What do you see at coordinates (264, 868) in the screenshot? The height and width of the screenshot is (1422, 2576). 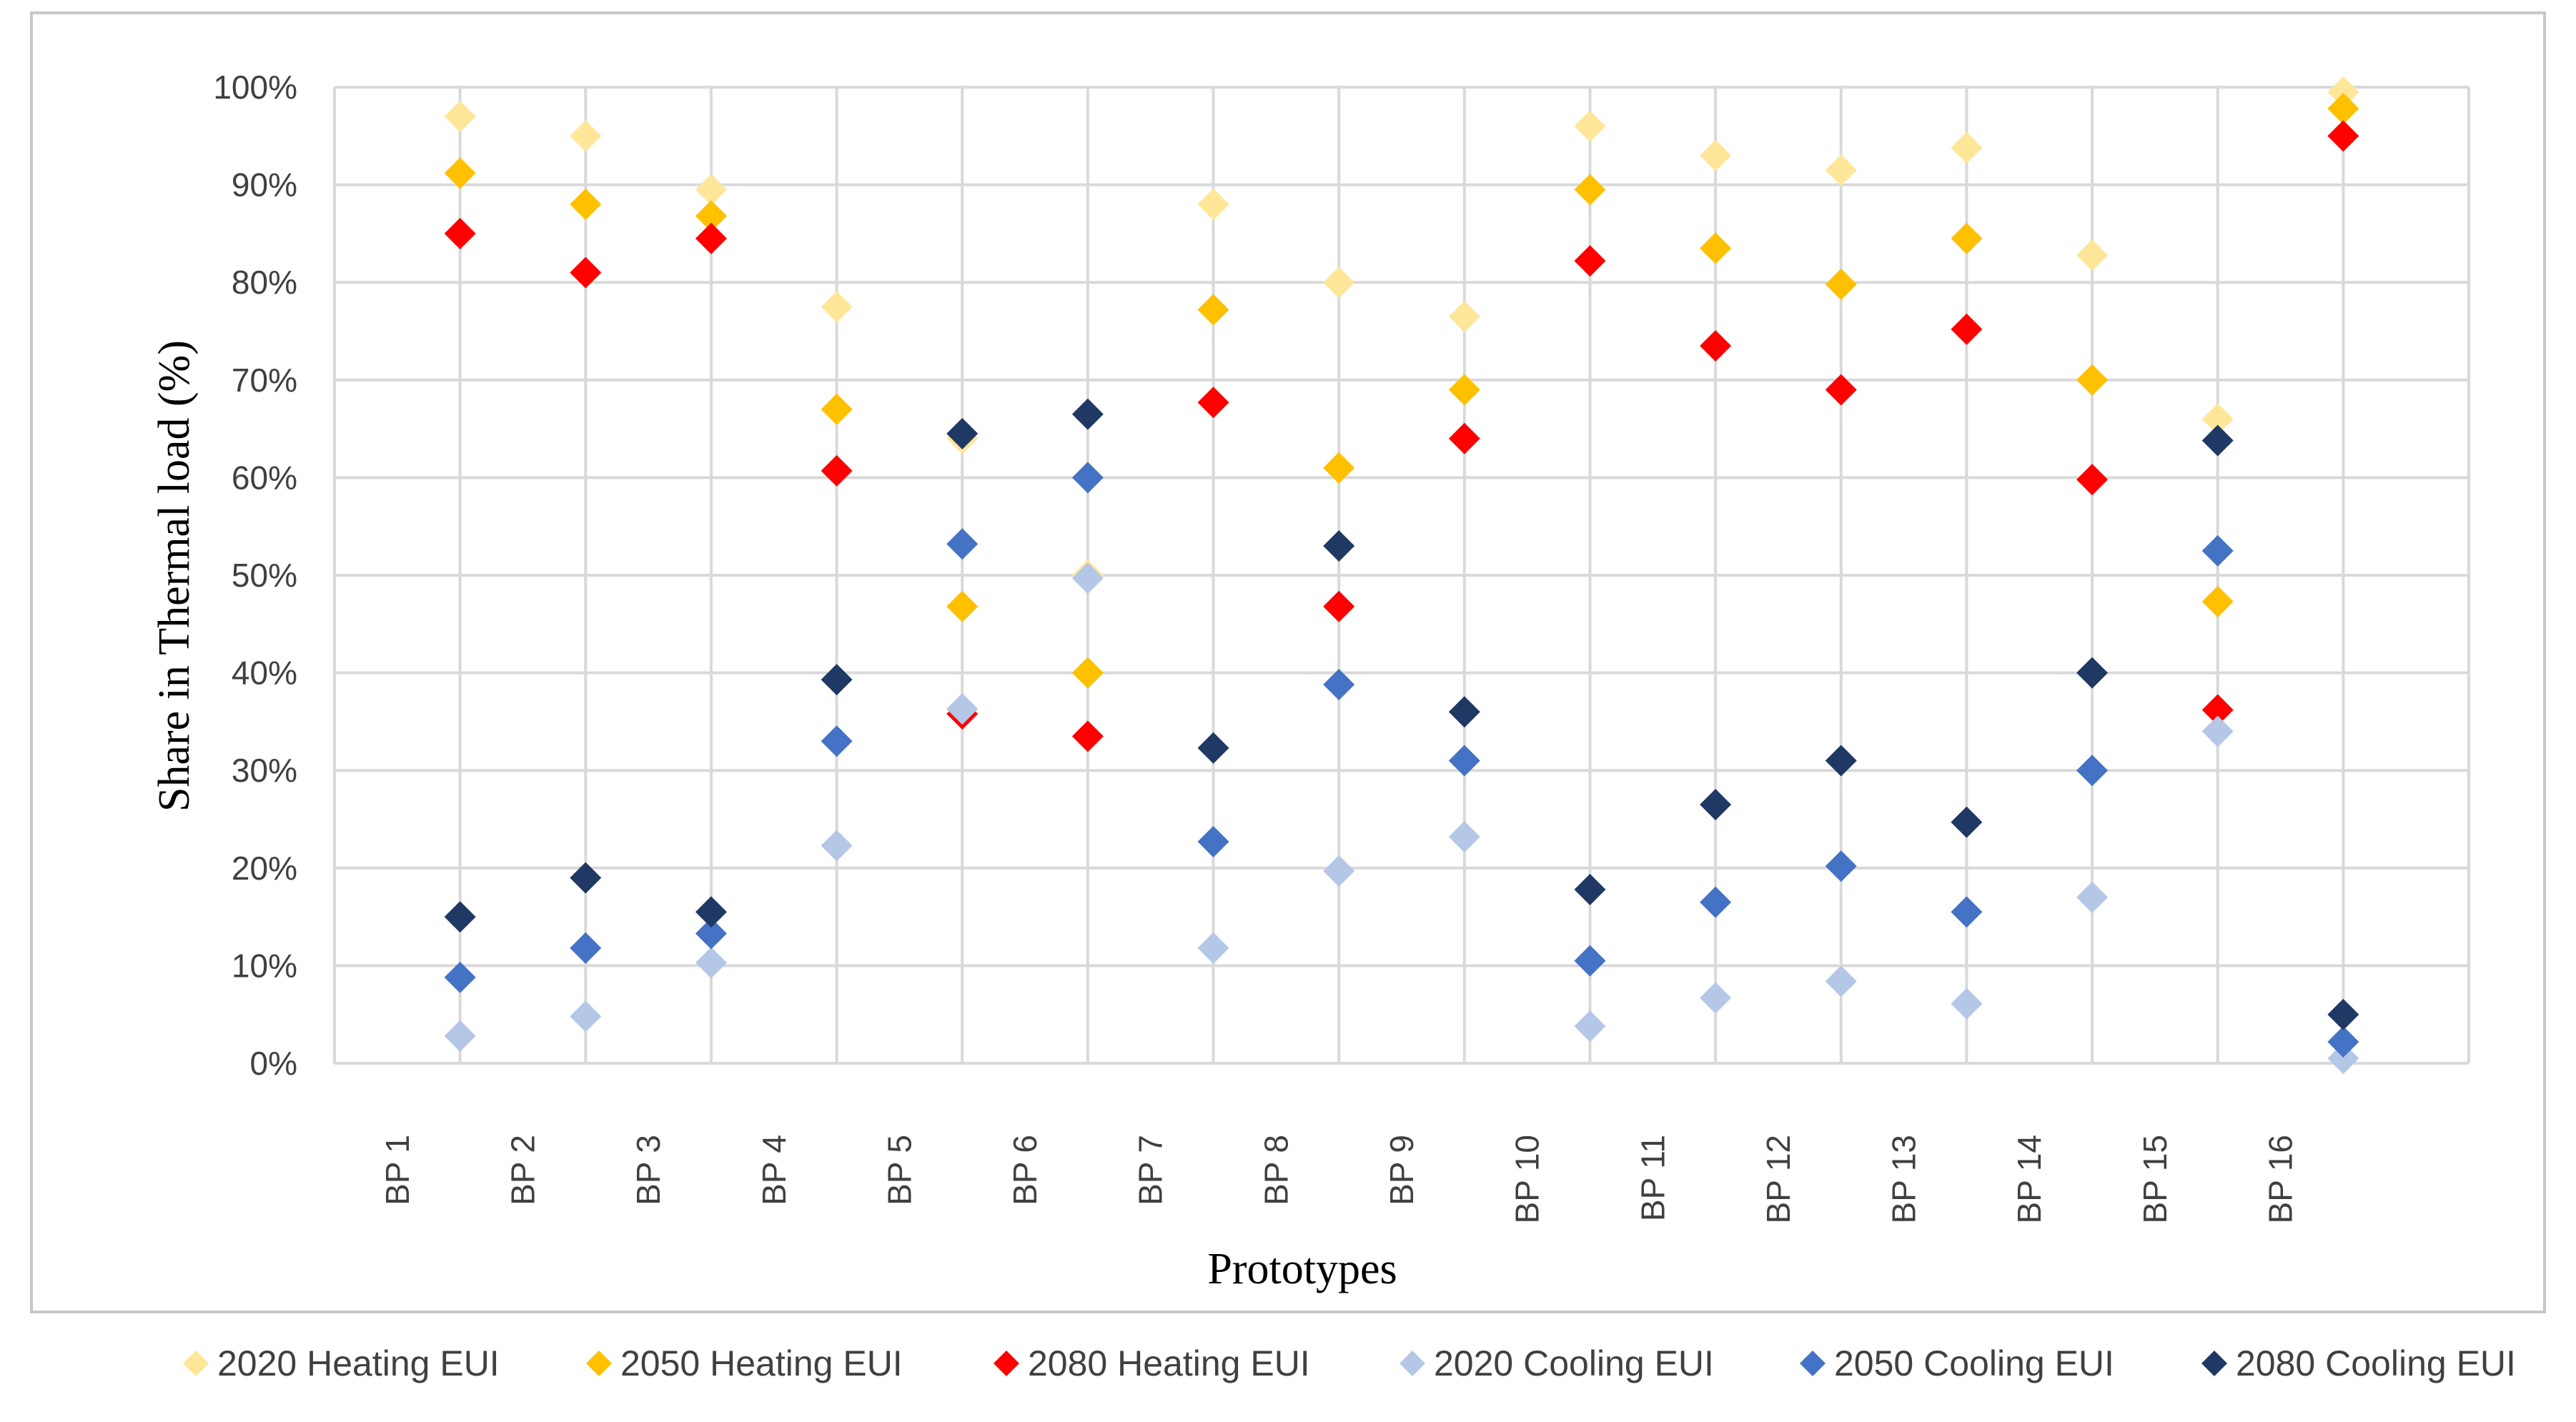 I see `y-tick-label: 20%` at bounding box center [264, 868].